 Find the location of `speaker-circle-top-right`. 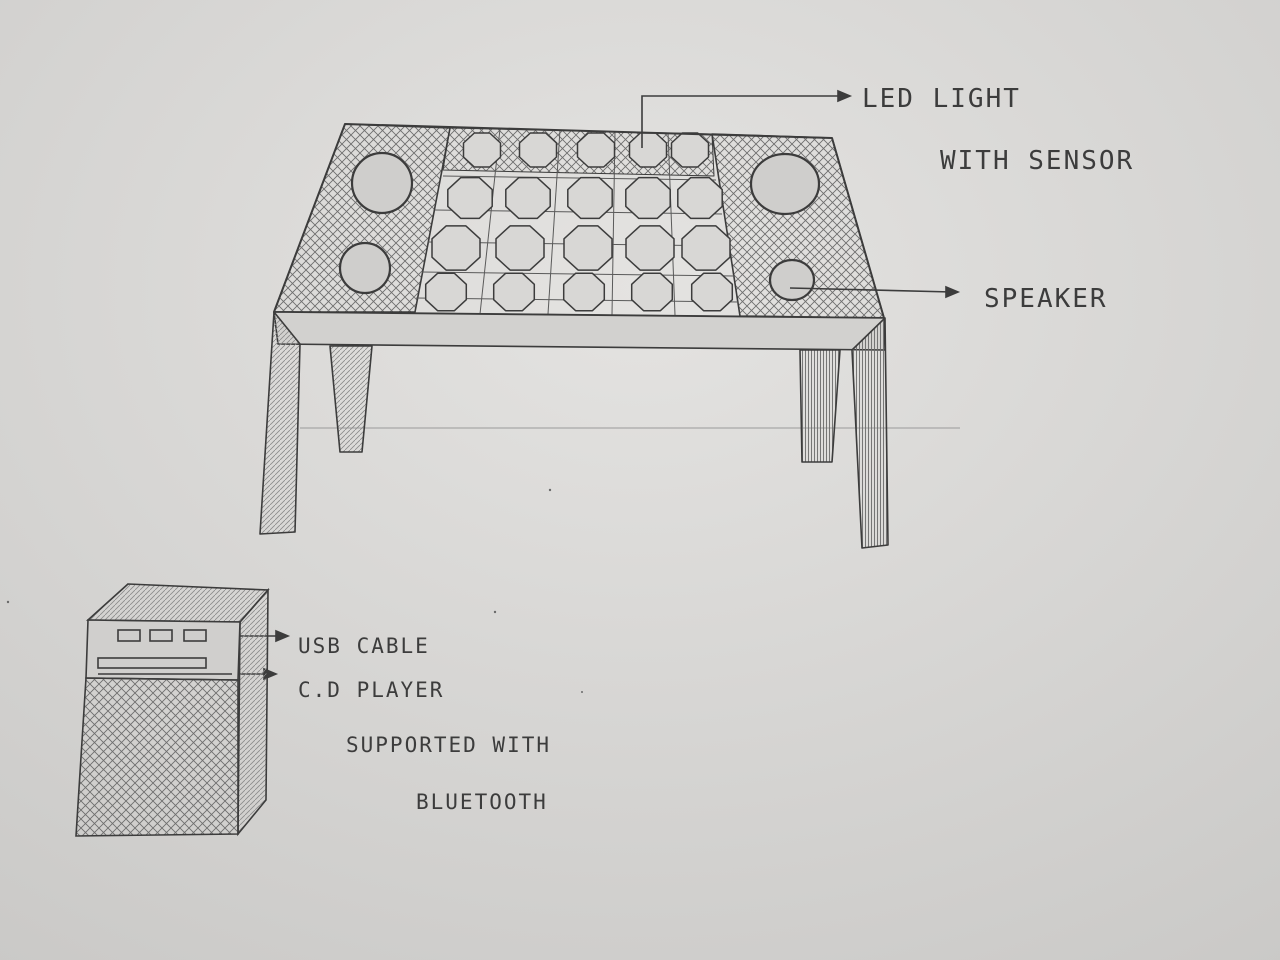

speaker-circle-top-right is located at coordinates (785, 184).